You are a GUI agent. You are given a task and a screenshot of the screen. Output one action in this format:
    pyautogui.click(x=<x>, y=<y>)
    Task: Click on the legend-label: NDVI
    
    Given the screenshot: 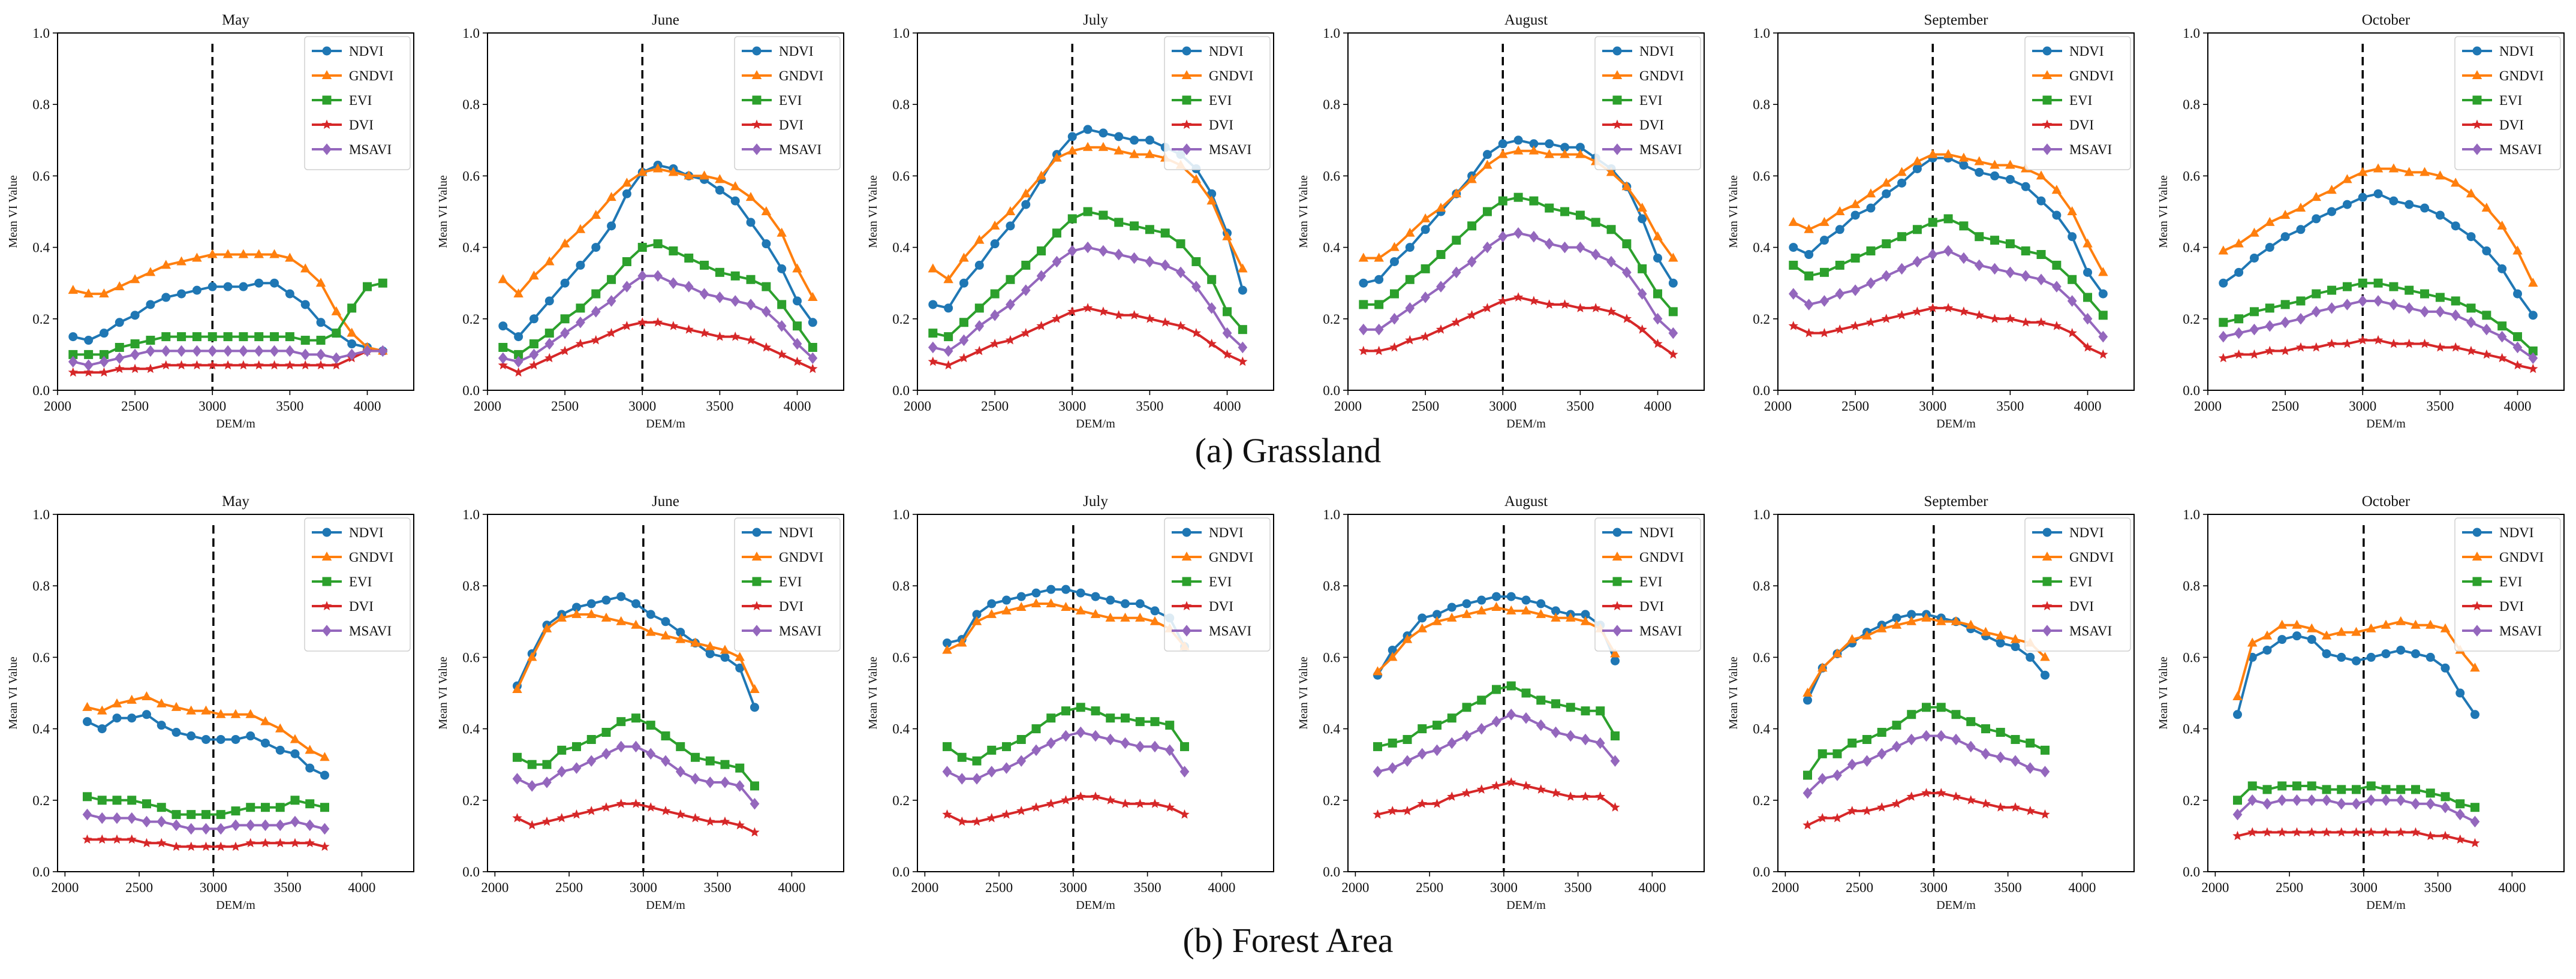 What is the action you would take?
    pyautogui.click(x=1226, y=532)
    